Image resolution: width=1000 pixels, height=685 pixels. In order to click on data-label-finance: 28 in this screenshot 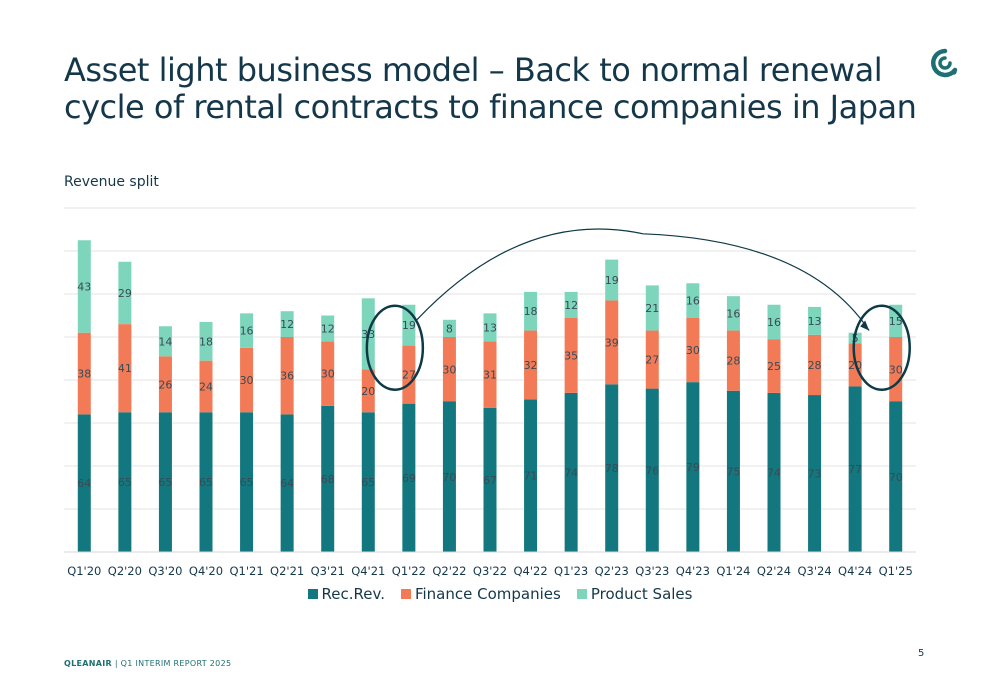, I will do `click(815, 365)`.